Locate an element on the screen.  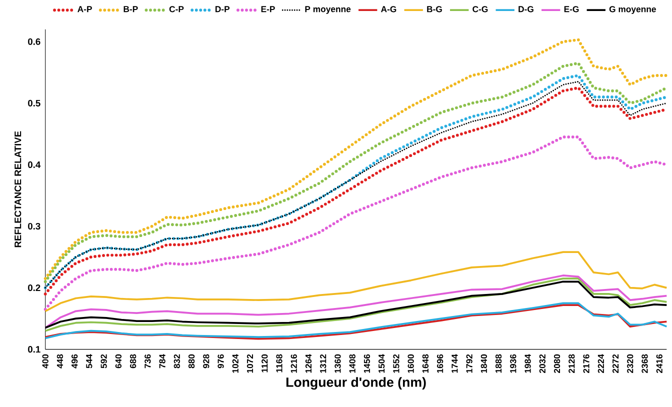
x-tick-label: 2224 is located at coordinates (601, 364).